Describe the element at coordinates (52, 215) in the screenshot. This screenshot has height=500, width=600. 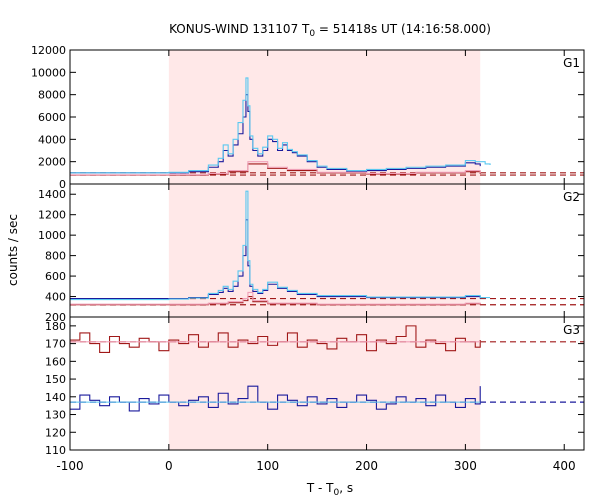
I see `y-tick-label: 1200` at that location.